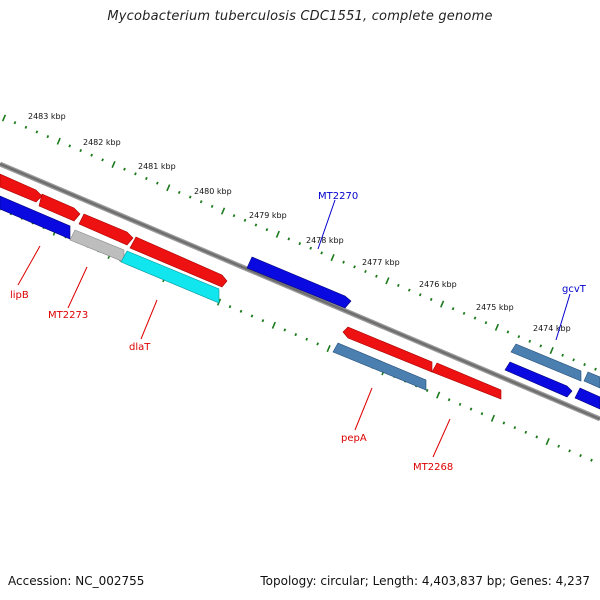  What do you see at coordinates (68, 315) in the screenshot?
I see `gene-label-MT2273: MT2273` at bounding box center [68, 315].